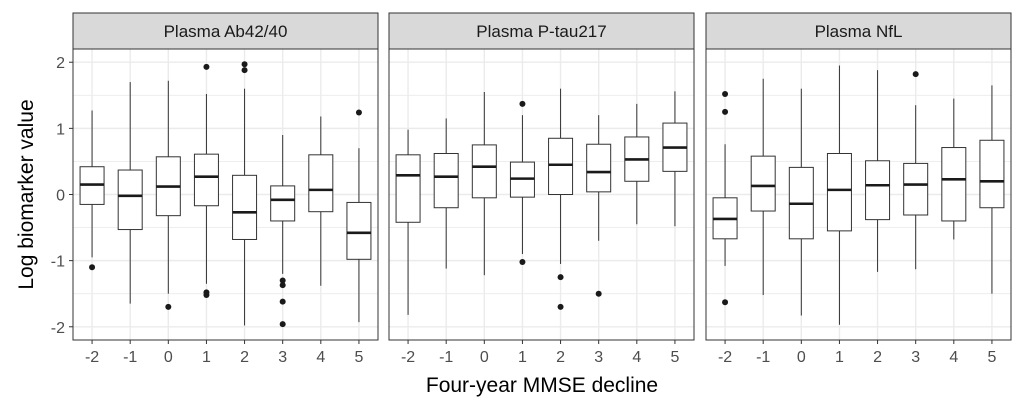  Describe the element at coordinates (60, 129) in the screenshot. I see `y-tick-label: 1` at that location.